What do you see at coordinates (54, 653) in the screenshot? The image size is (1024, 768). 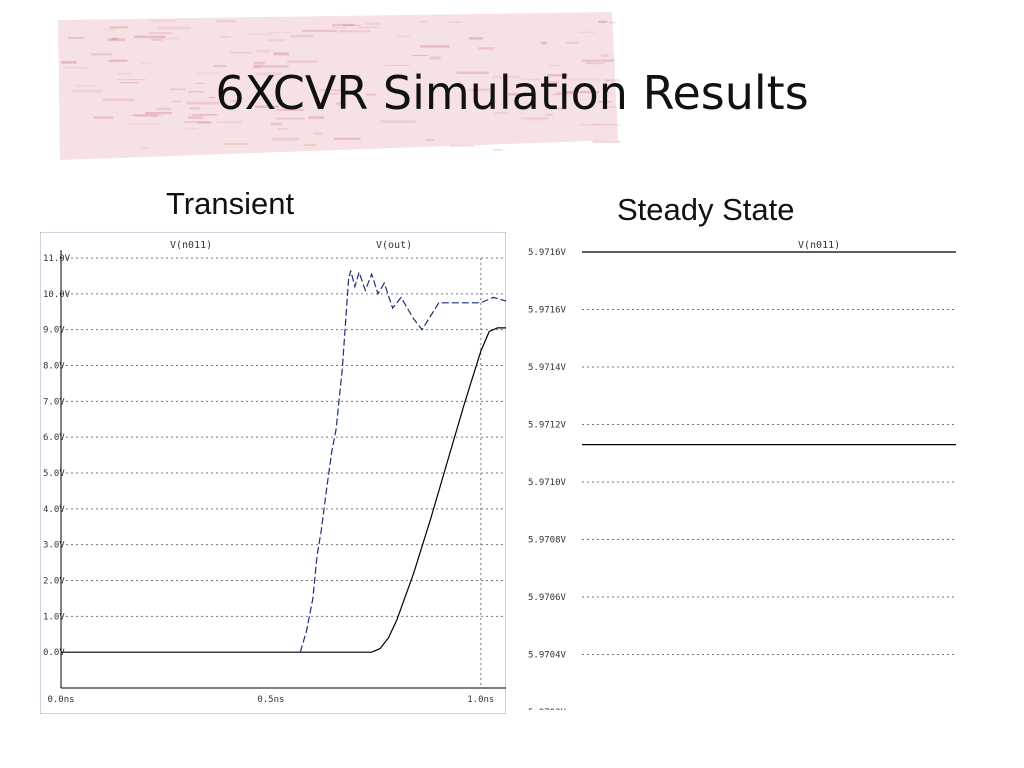 I see `y-tick-label: 0.0V` at bounding box center [54, 653].